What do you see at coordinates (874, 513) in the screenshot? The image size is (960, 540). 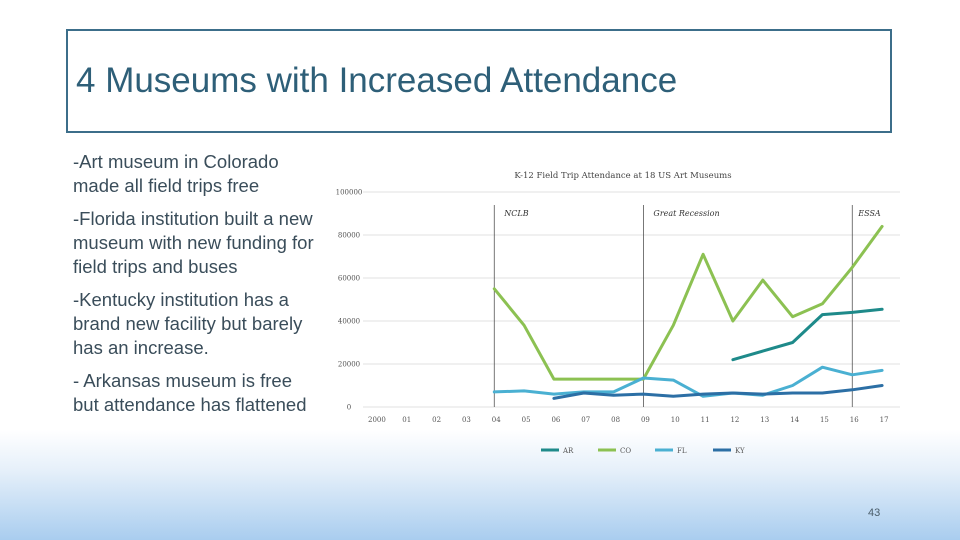 I see `slide-number: 43` at bounding box center [874, 513].